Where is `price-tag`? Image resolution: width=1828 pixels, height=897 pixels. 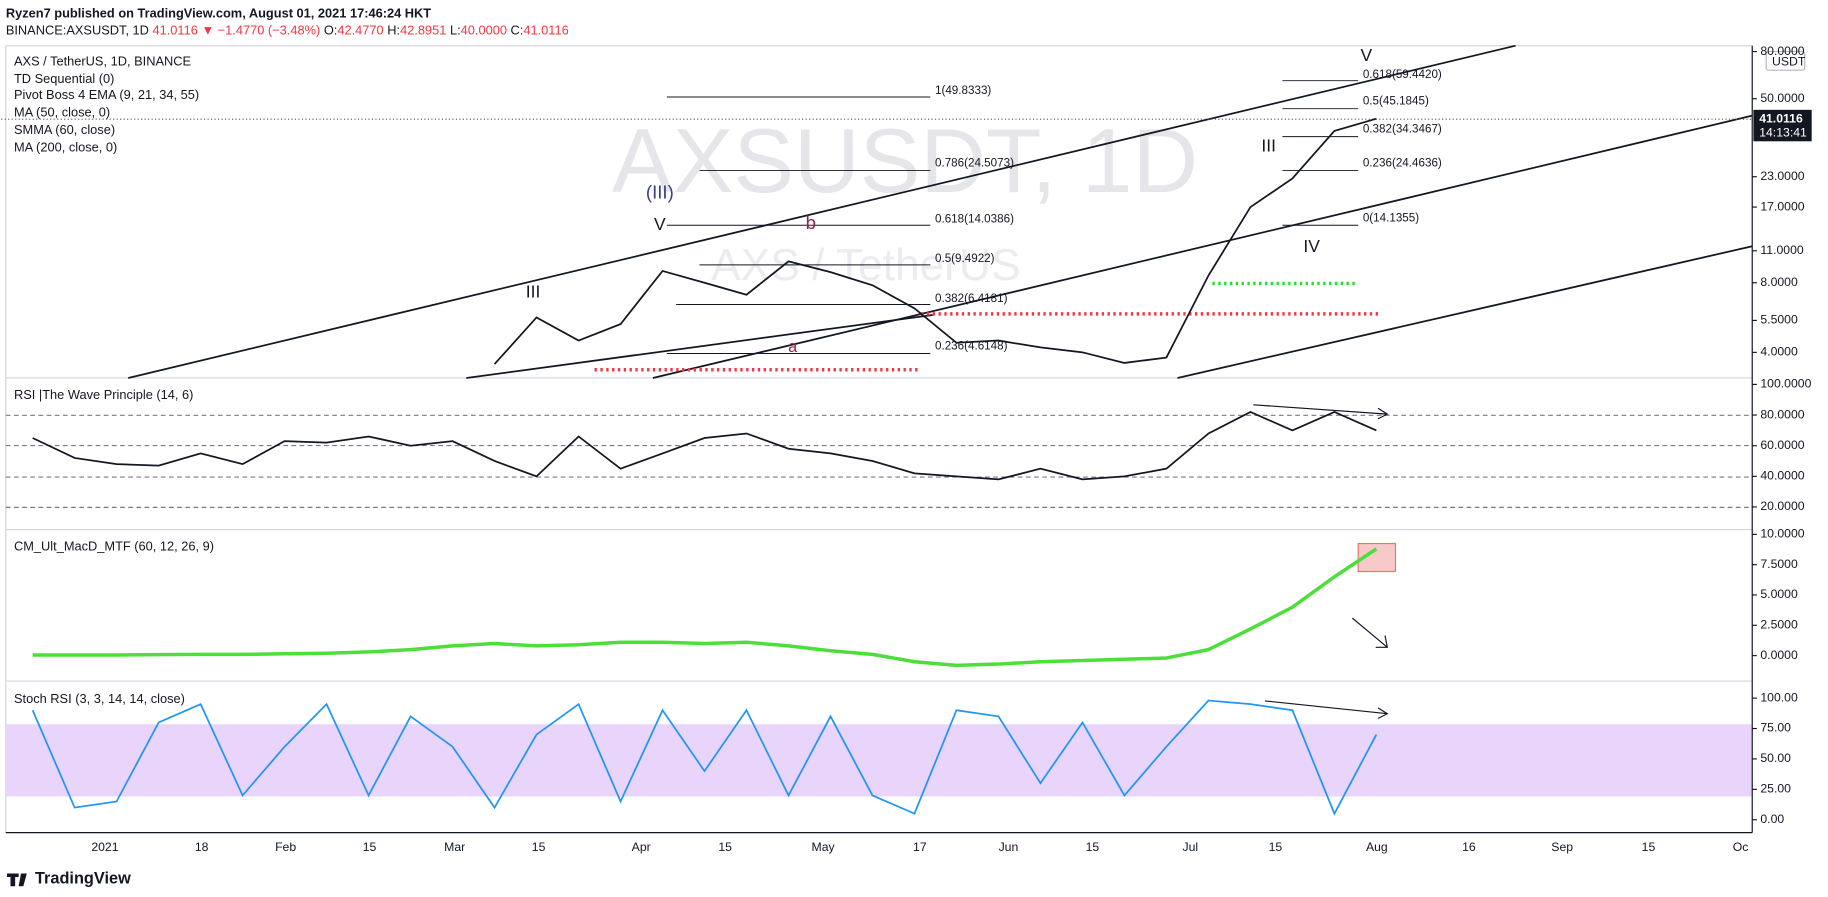
price-tag is located at coordinates (1782, 125).